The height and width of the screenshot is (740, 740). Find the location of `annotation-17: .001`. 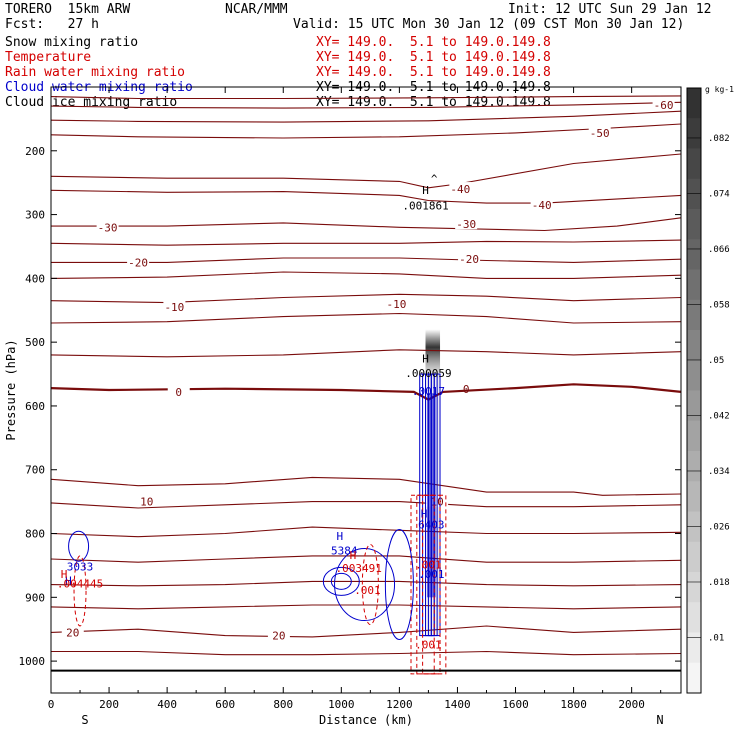

annotation-17: .001 is located at coordinates (367, 590).